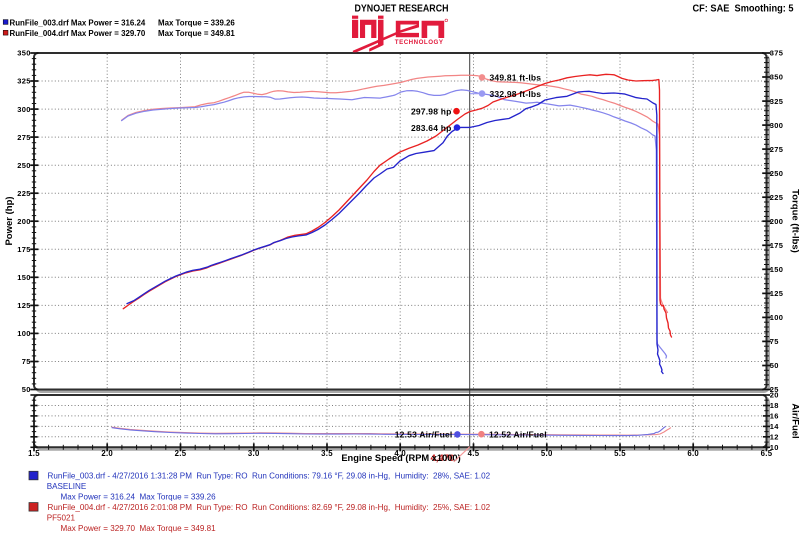 This screenshot has width=800, height=539. What do you see at coordinates (693, 453) in the screenshot?
I see `svg-text: 6.0` at bounding box center [693, 453].